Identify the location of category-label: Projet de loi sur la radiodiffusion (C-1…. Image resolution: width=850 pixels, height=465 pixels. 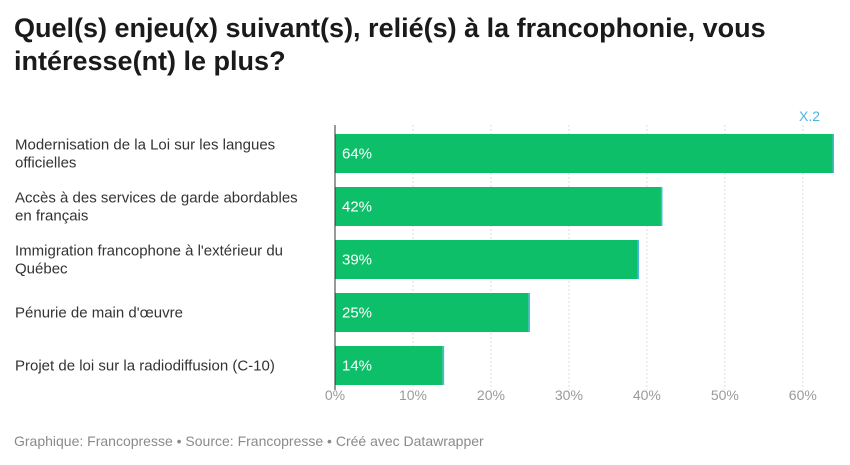
(145, 366).